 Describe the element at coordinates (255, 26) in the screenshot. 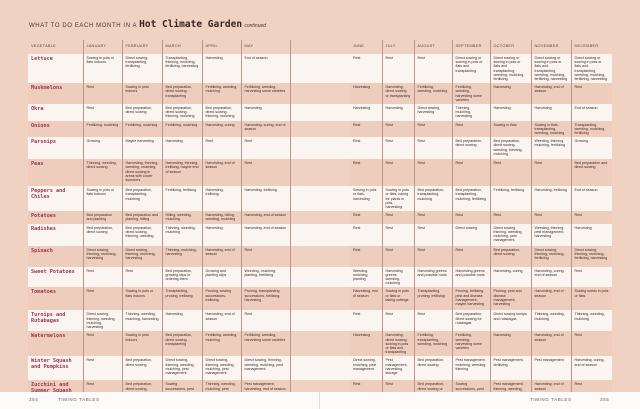

I see `title-suffix: continued` at that location.